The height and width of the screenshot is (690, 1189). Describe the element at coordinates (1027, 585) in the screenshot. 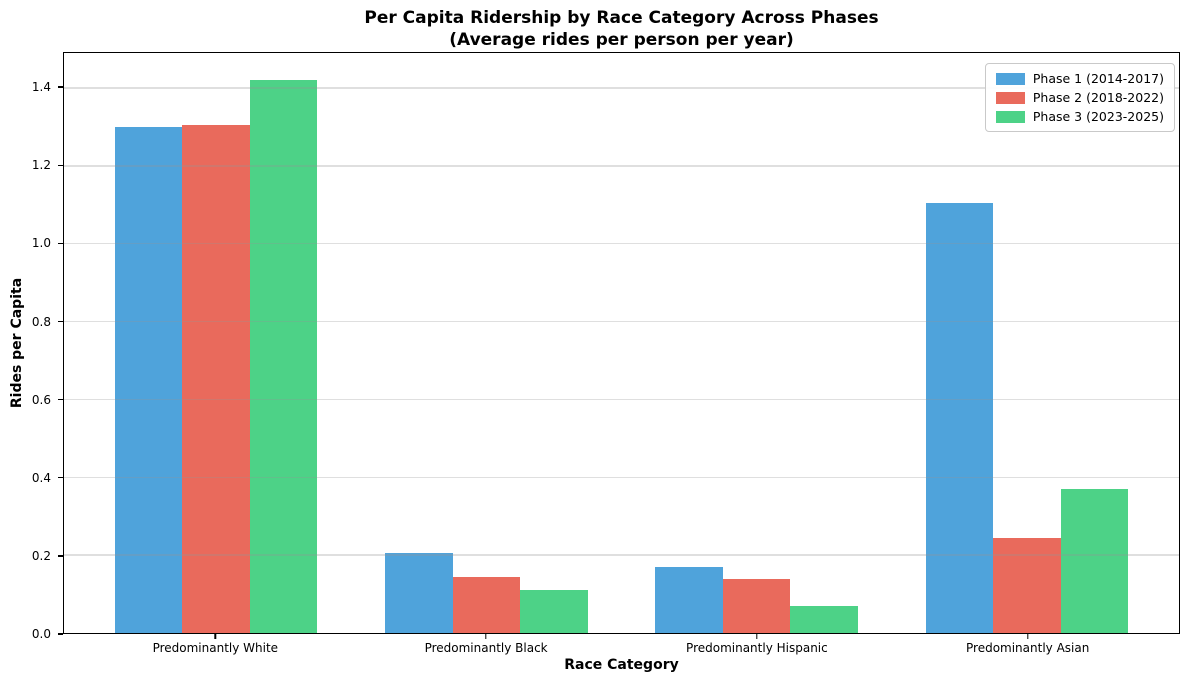

I see `bar-phase-2-predominantly-asian` at that location.